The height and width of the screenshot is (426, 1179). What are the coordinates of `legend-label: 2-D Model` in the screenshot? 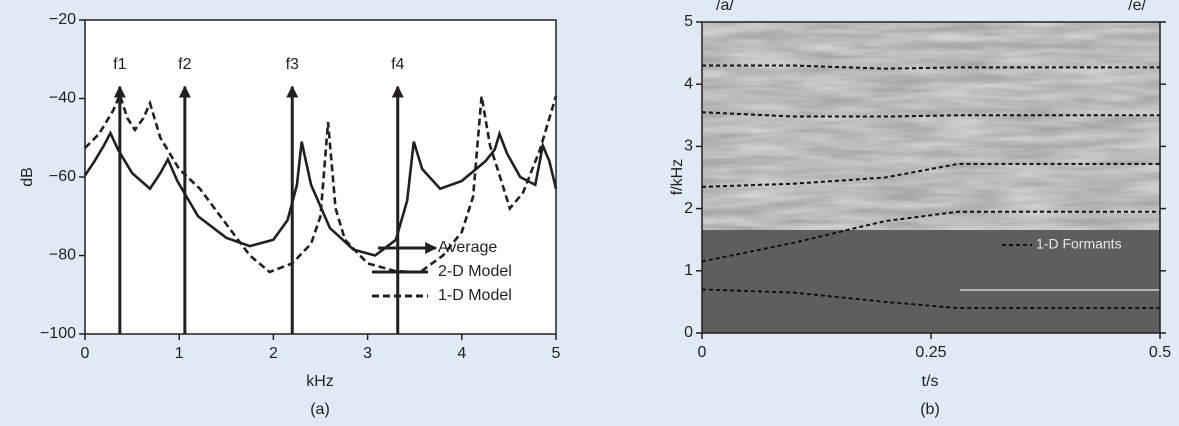 It's located at (475, 271).